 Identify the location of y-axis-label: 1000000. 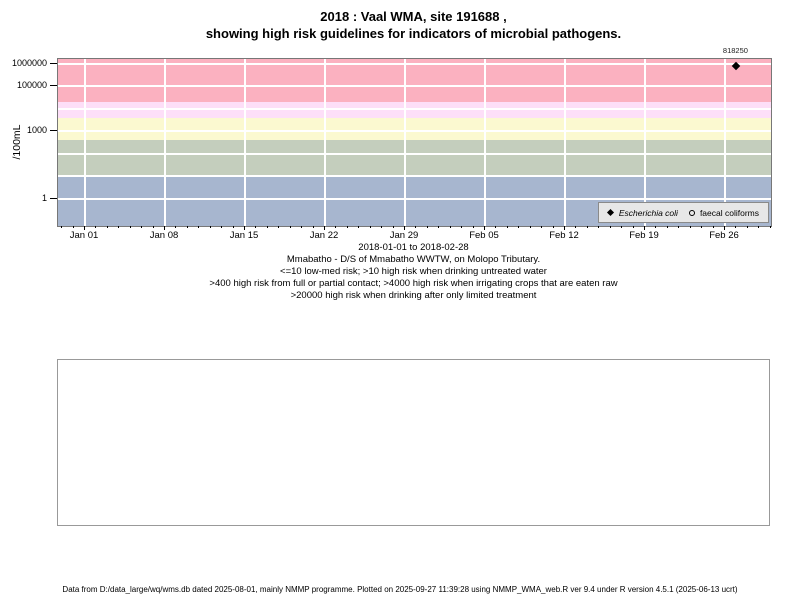
(29, 62).